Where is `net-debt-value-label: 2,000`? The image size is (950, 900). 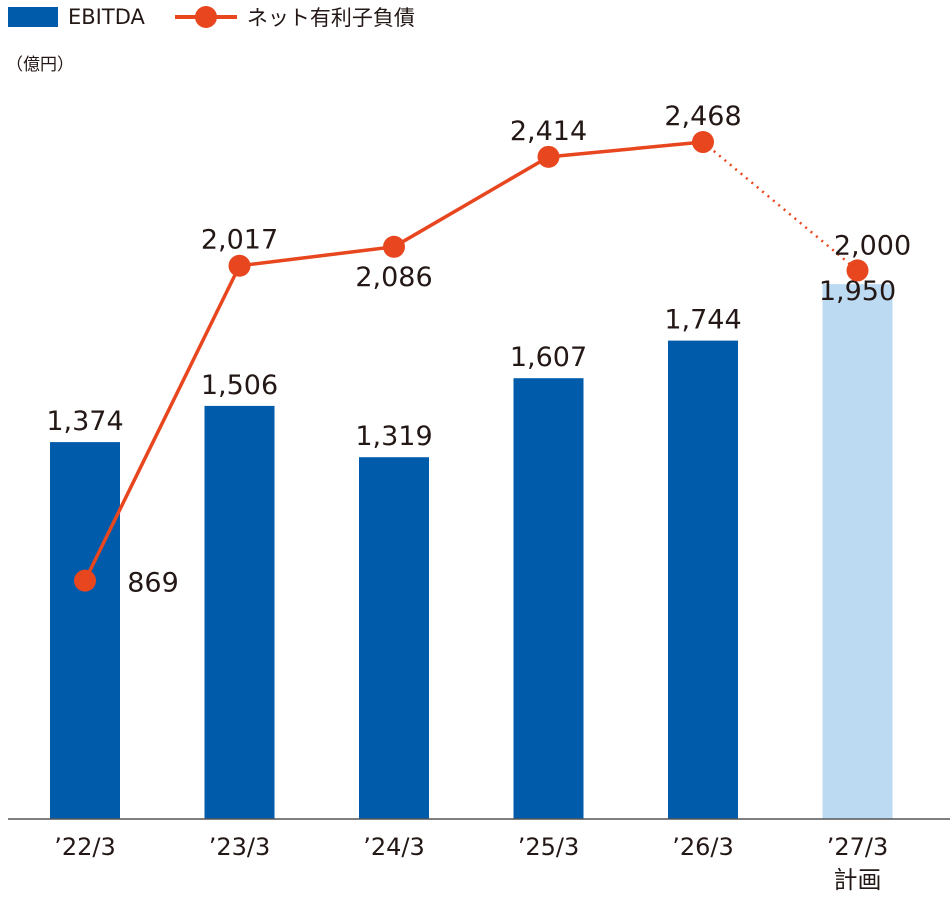 net-debt-value-label: 2,000 is located at coordinates (872, 245).